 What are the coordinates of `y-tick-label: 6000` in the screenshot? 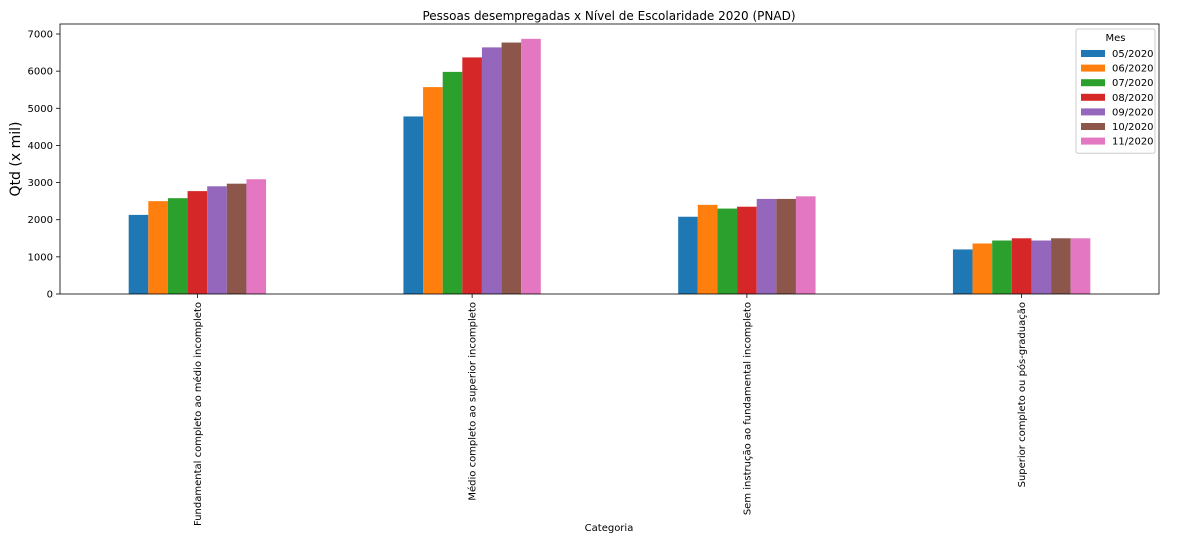 It's located at (40, 72).